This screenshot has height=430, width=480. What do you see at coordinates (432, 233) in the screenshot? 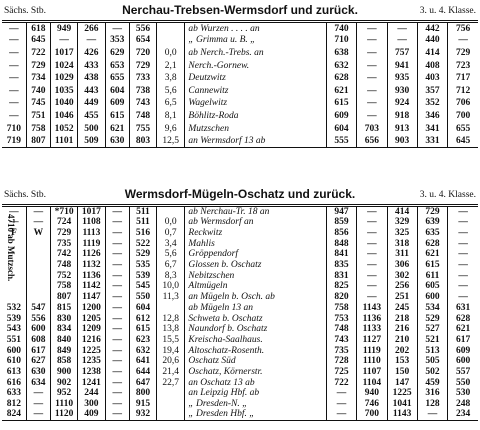
I see `time: 635` at bounding box center [432, 233].